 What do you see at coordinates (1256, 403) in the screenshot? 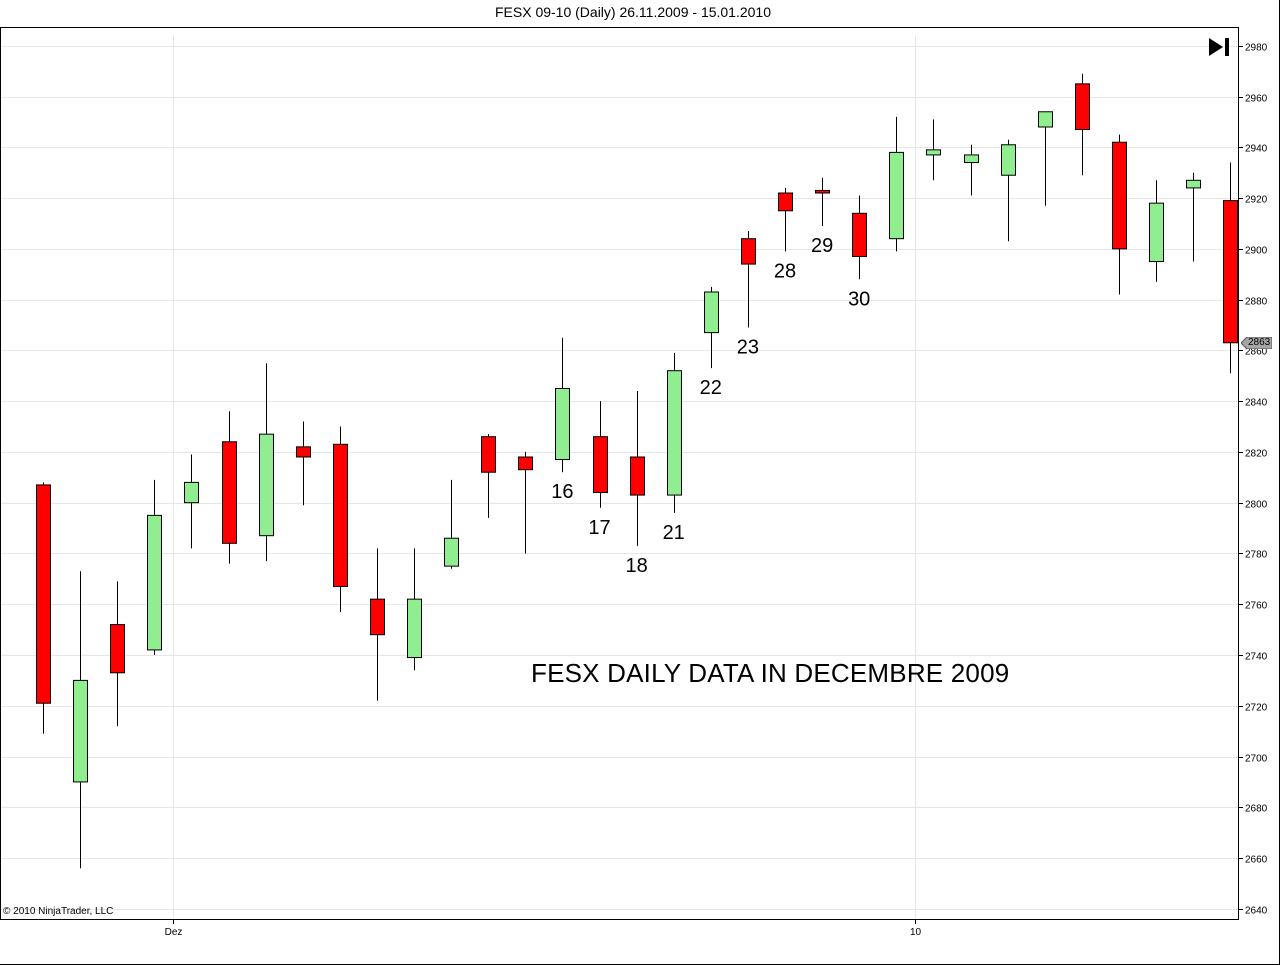
I see `y-tick-label: 2840` at bounding box center [1256, 403].